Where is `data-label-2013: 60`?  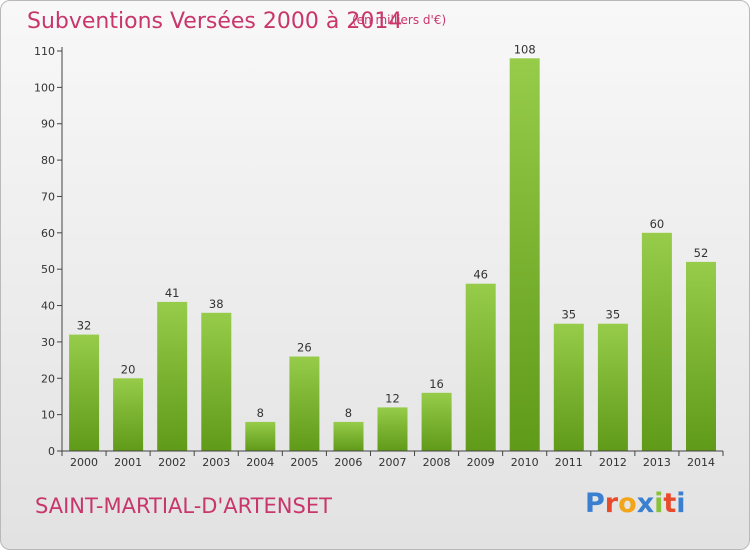 data-label-2013: 60 is located at coordinates (657, 224).